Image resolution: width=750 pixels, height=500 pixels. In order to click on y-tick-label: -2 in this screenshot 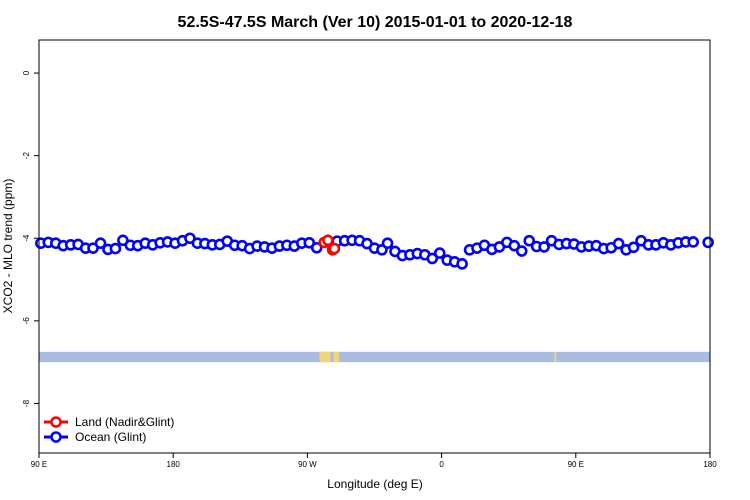, I will do `click(26, 156)`.